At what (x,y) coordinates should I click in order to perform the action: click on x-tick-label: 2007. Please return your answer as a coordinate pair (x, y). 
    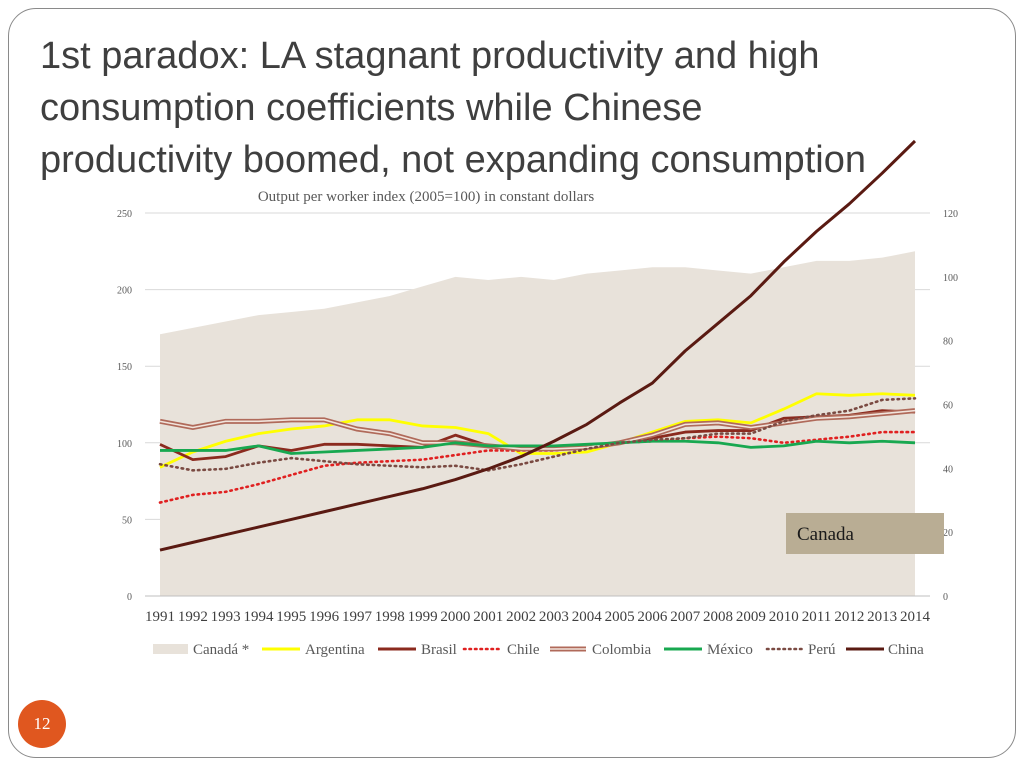
    Looking at the image, I should click on (685, 617).